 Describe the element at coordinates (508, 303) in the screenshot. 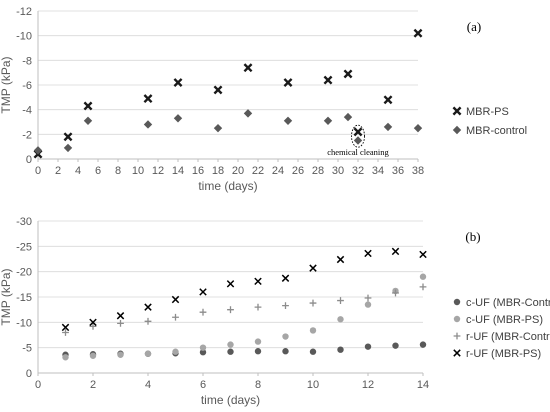

I see `legend-entry: c-UF (MBR-Control)` at that location.